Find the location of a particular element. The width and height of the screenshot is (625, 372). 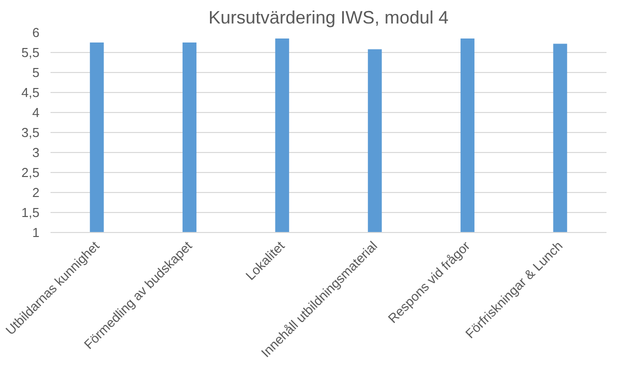

y-tick-label: 3,5 is located at coordinates (30, 132).